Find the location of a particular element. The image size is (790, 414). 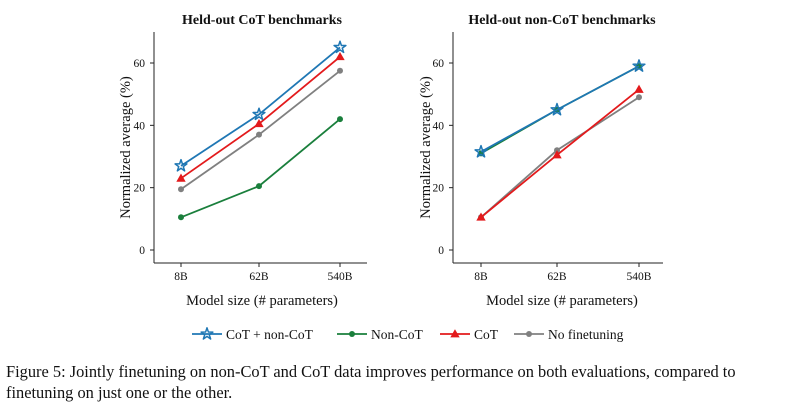

legend-item-no-finetuning: No finetuning is located at coordinates (569, 334).